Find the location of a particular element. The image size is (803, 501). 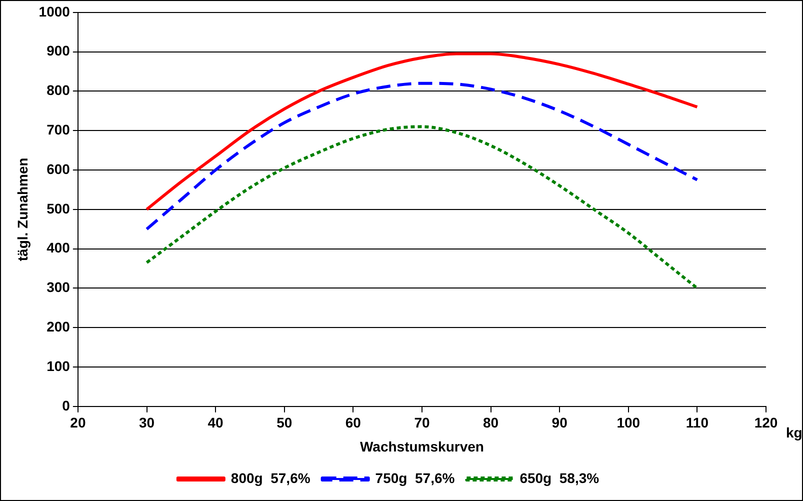

y-tick-label: 300 is located at coordinates (58, 287).